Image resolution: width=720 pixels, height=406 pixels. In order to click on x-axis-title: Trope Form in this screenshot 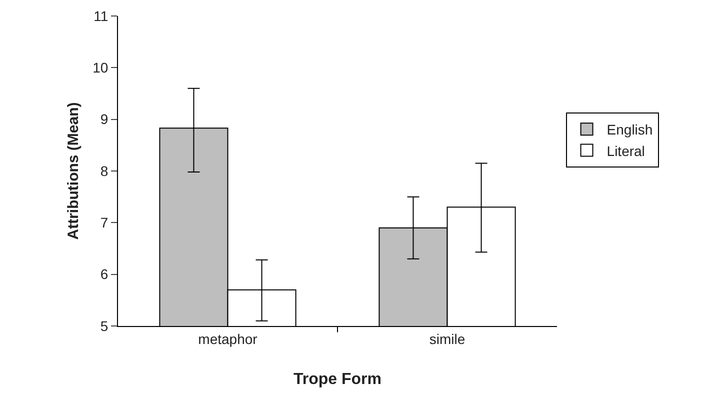, I will do `click(337, 379)`.